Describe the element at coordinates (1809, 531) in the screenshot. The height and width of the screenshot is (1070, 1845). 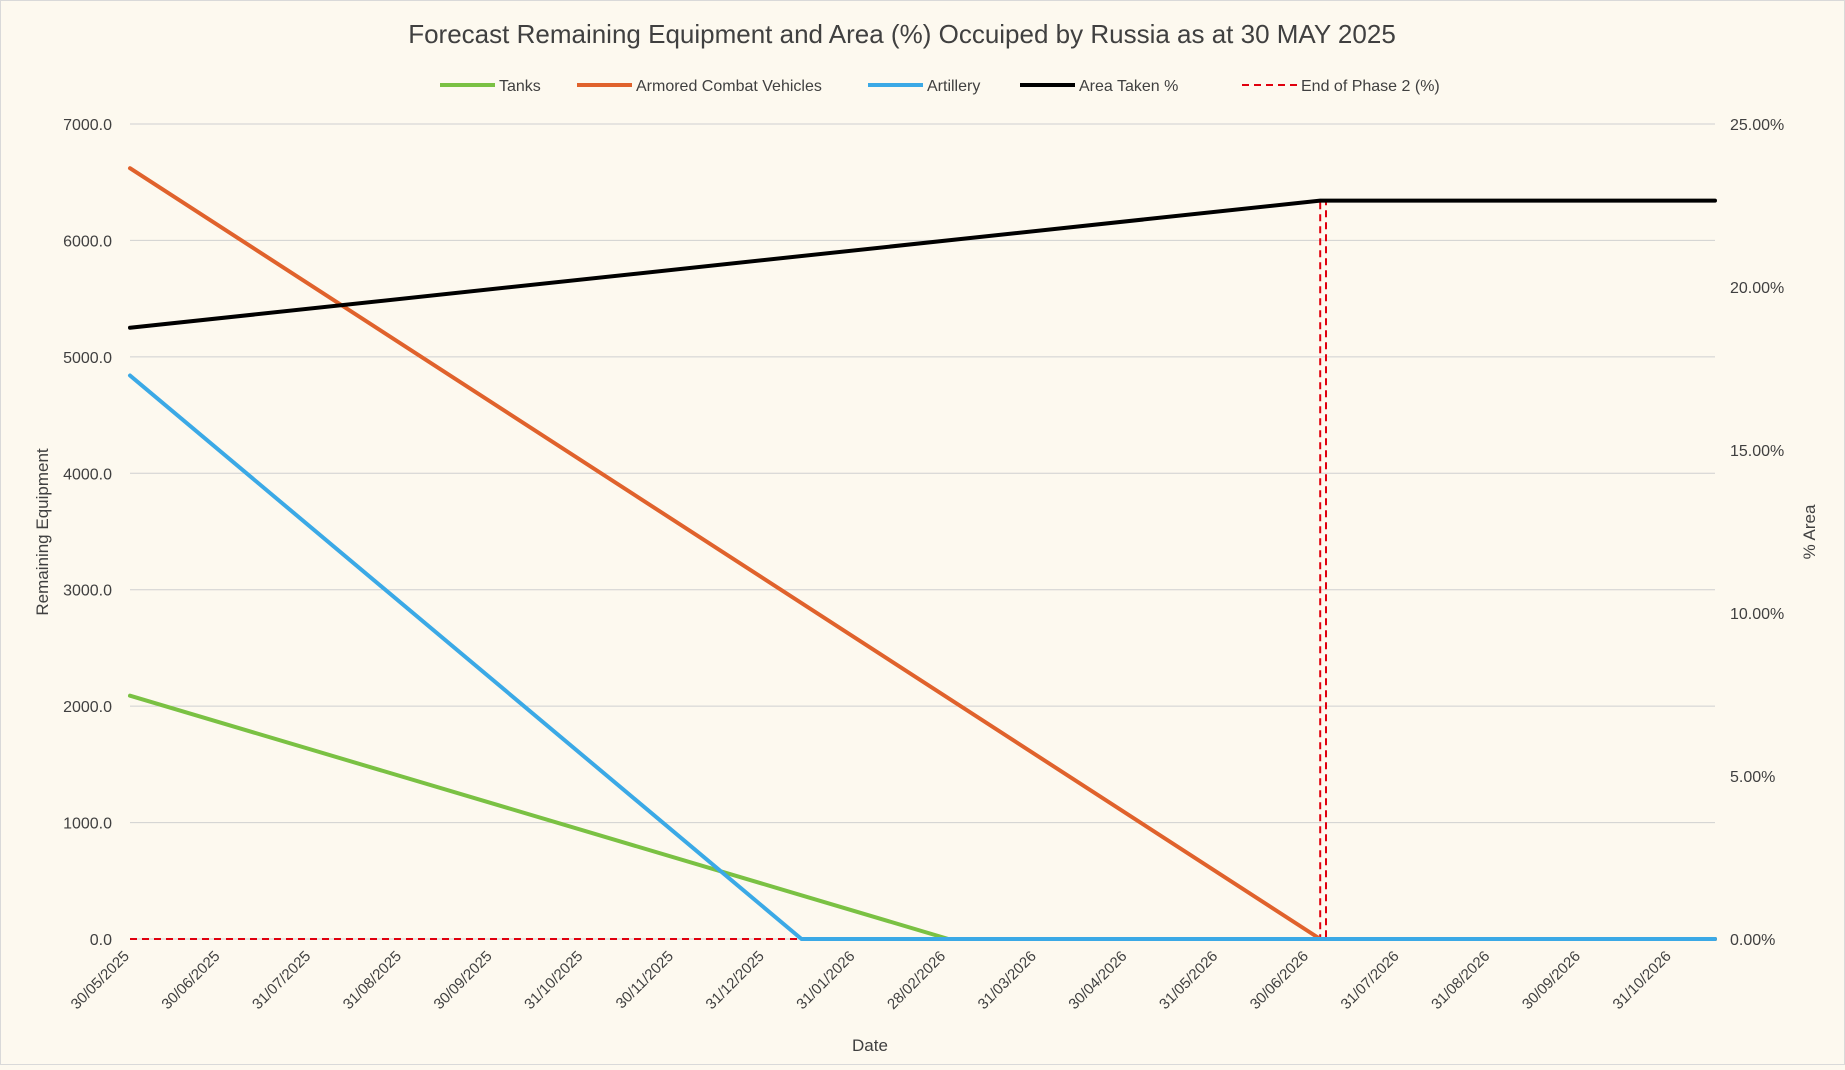
I see `y-axis-right-title: % Area` at that location.